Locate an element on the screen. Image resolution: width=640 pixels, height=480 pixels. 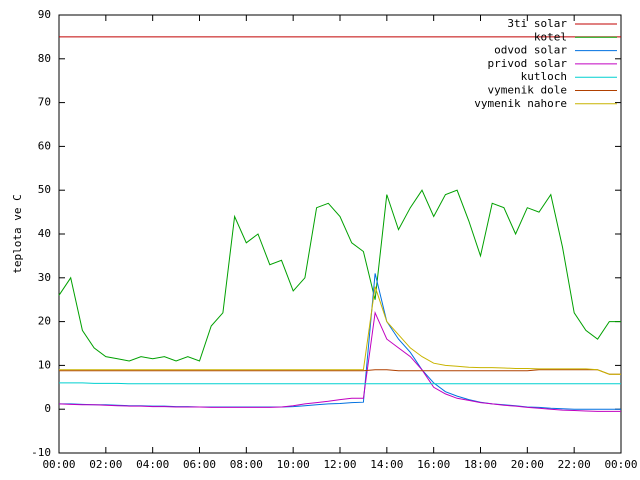
y-tick-label: 60 is located at coordinates (44, 145).